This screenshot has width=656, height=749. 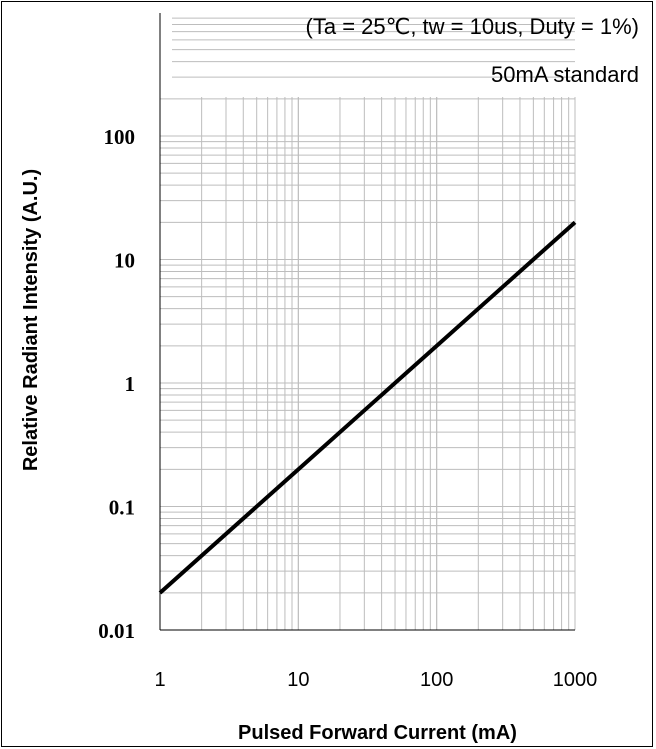 What do you see at coordinates (565, 74) in the screenshot?
I see `standard-annotation: 50mA standard` at bounding box center [565, 74].